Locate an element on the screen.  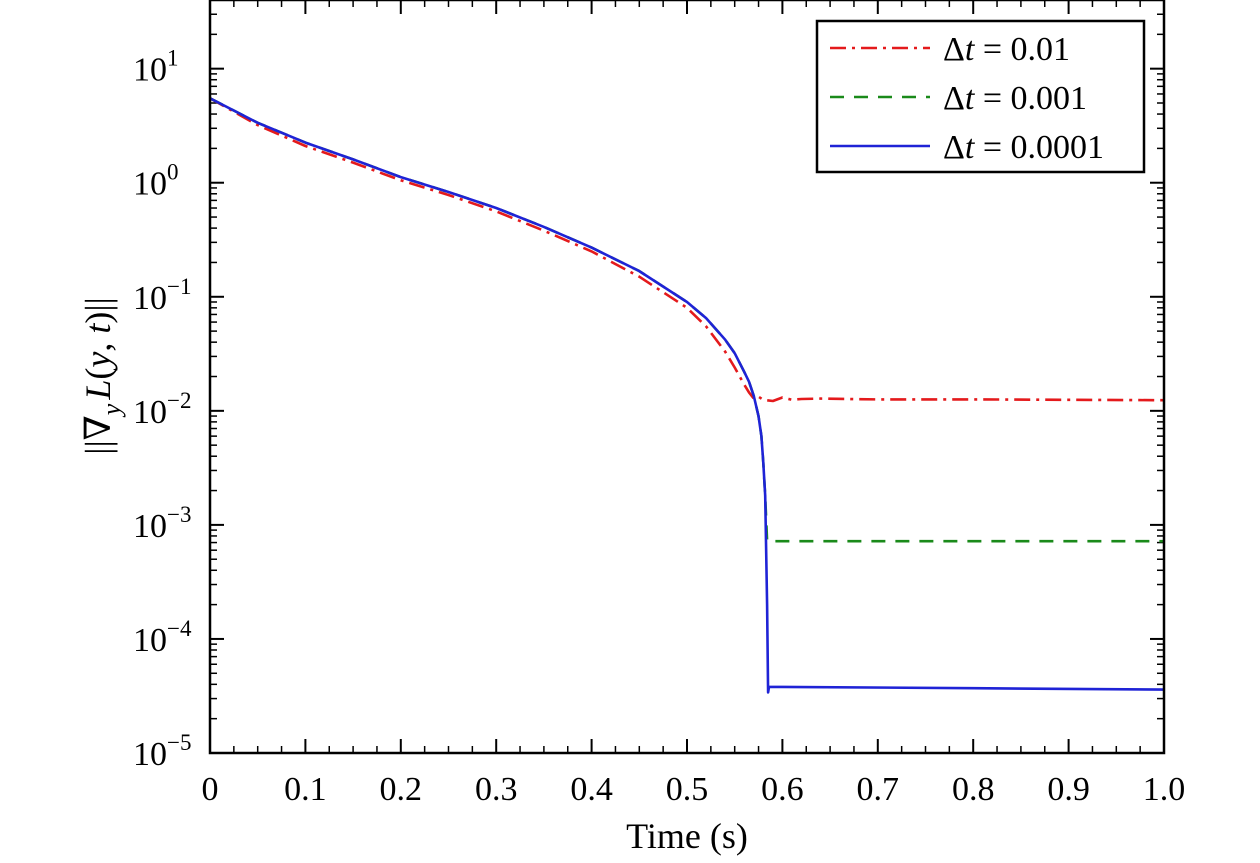
x-tick-label: 0.4 is located at coordinates (591, 789).